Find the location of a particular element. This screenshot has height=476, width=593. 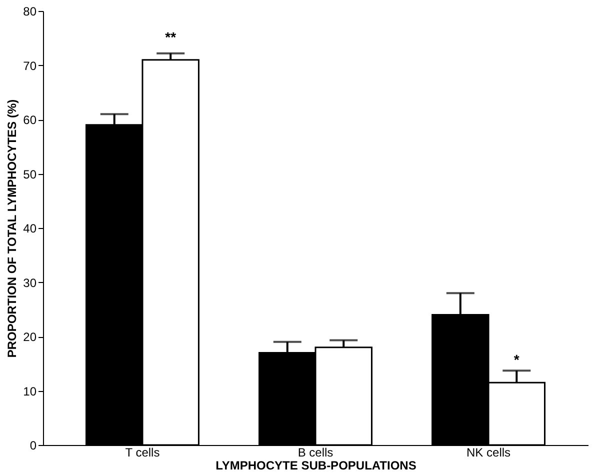

y-tick-label: 70 is located at coordinates (30, 65).